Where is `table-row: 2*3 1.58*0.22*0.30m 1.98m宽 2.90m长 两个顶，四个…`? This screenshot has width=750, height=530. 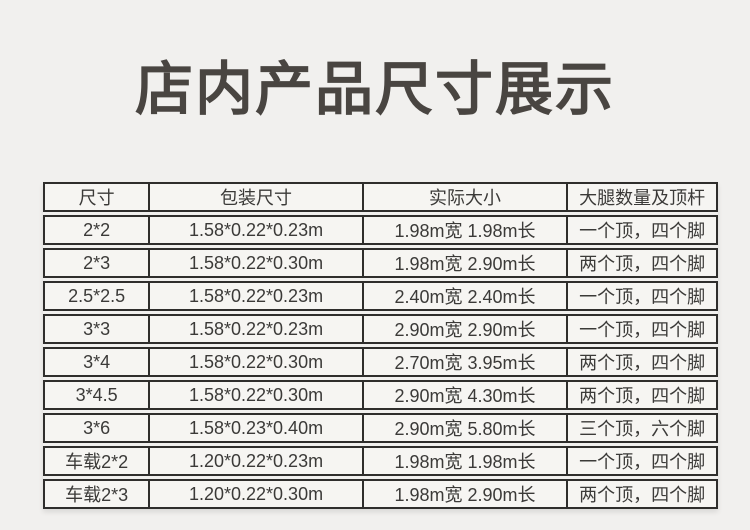 table-row: 2*3 1.58*0.22*0.30m 1.98m宽 2.90m长 两个顶，四个… is located at coordinates (380, 263).